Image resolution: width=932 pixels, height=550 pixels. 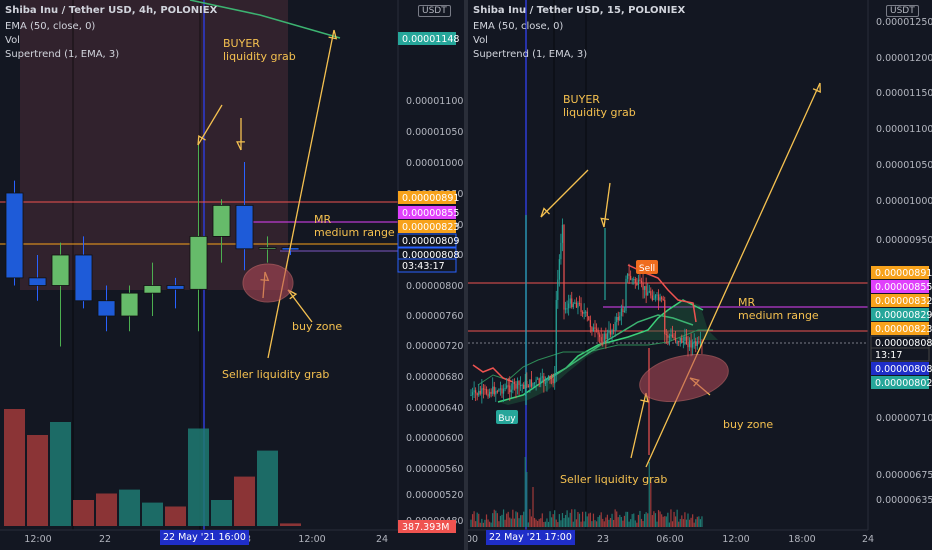 What do you see at coordinates (111, 10) in the screenshot?
I see `left-legend-title: Shiba Inu / Tether USD, 4h, POLONIEX` at bounding box center [111, 10].